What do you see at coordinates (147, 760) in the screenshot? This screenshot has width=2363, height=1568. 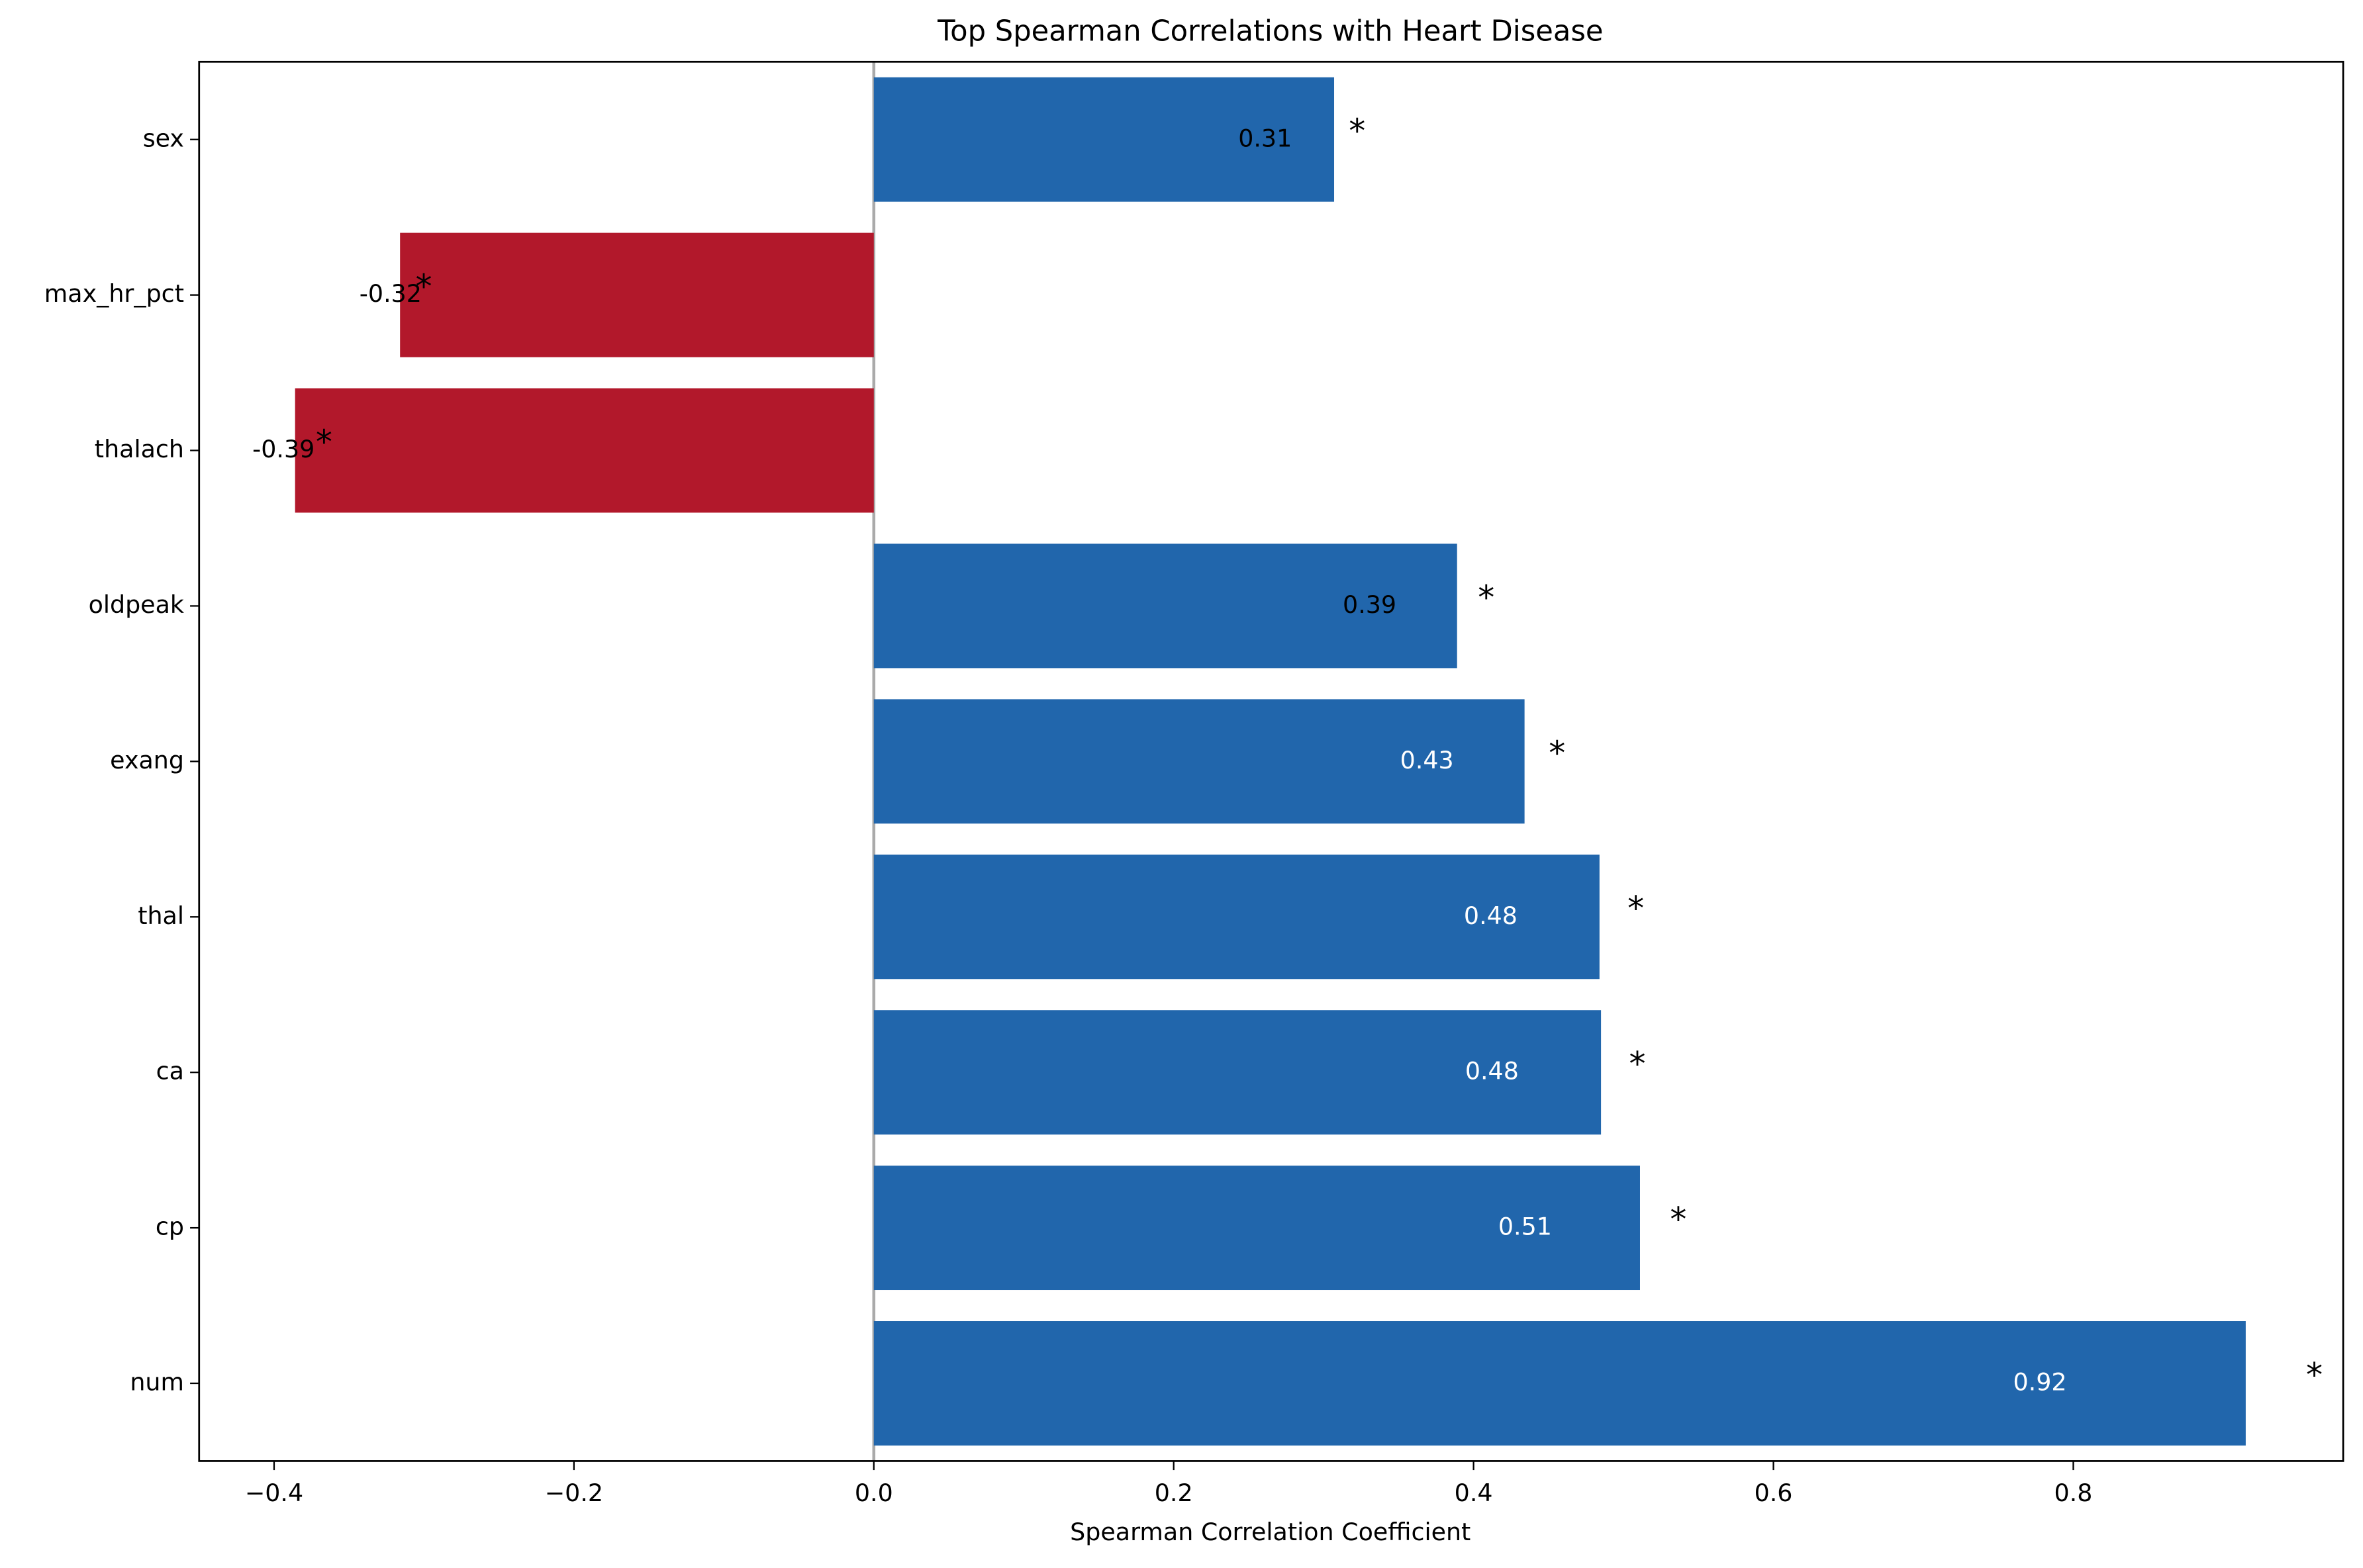 I see `y-tick-label: exang` at bounding box center [147, 760].